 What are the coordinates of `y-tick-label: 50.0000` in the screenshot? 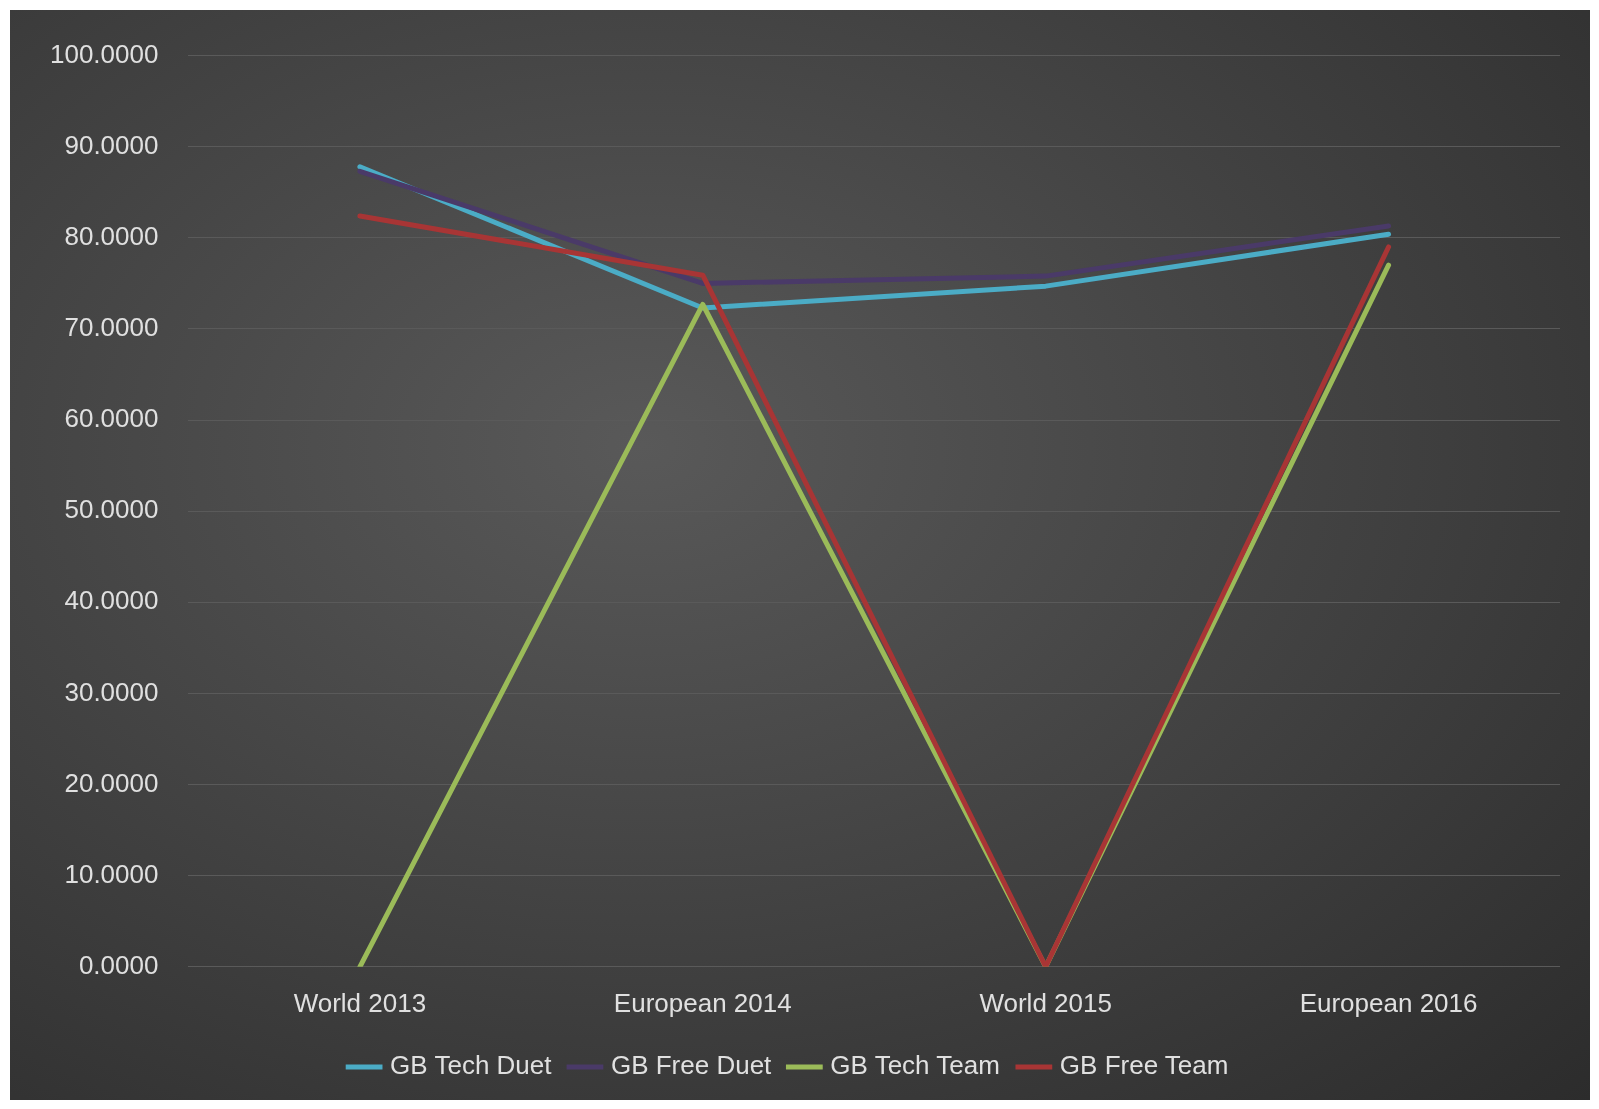 It's located at (111, 509).